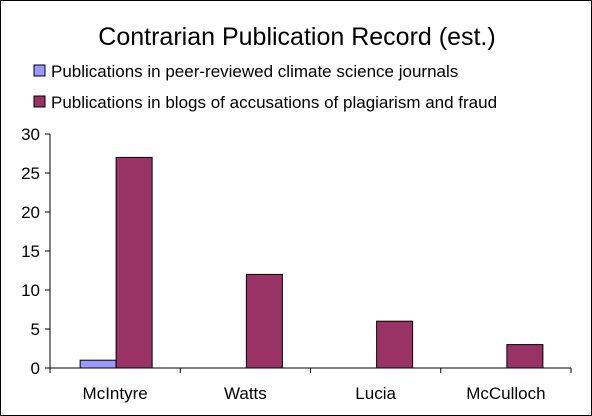 The image size is (592, 416). Describe the element at coordinates (115, 393) in the screenshot. I see `x-category-label: McIntyre` at that location.